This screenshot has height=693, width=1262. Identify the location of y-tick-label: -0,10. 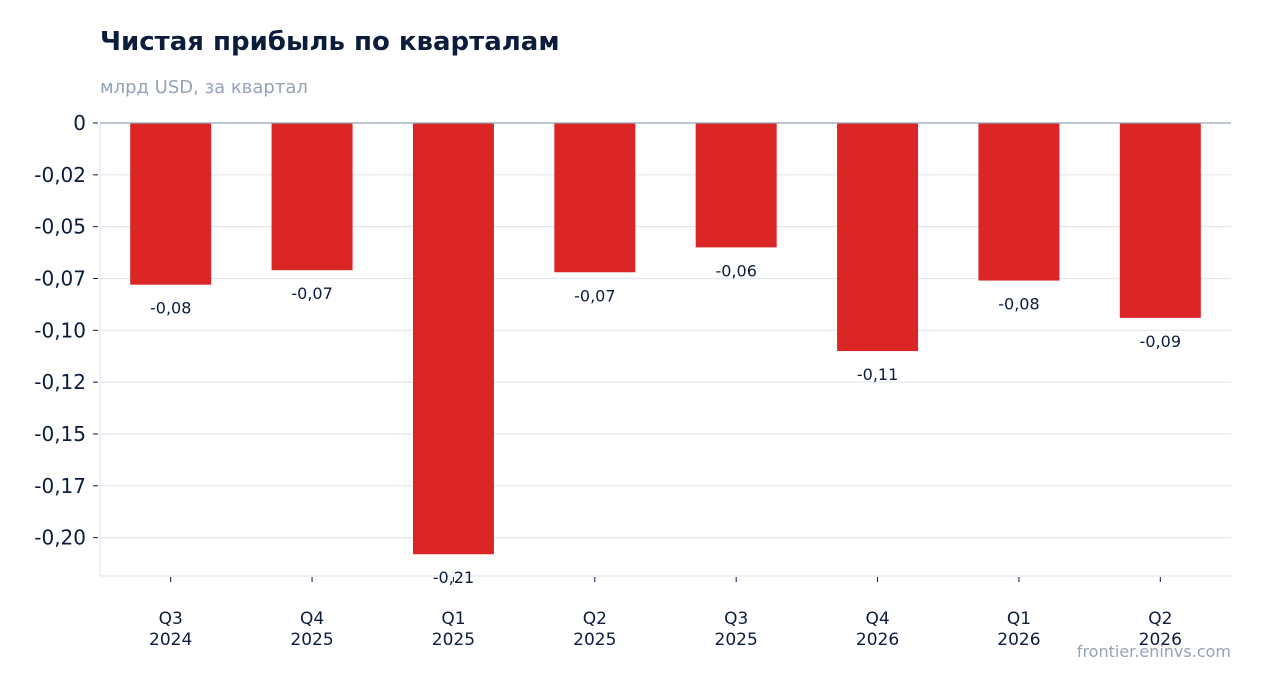
(60, 330).